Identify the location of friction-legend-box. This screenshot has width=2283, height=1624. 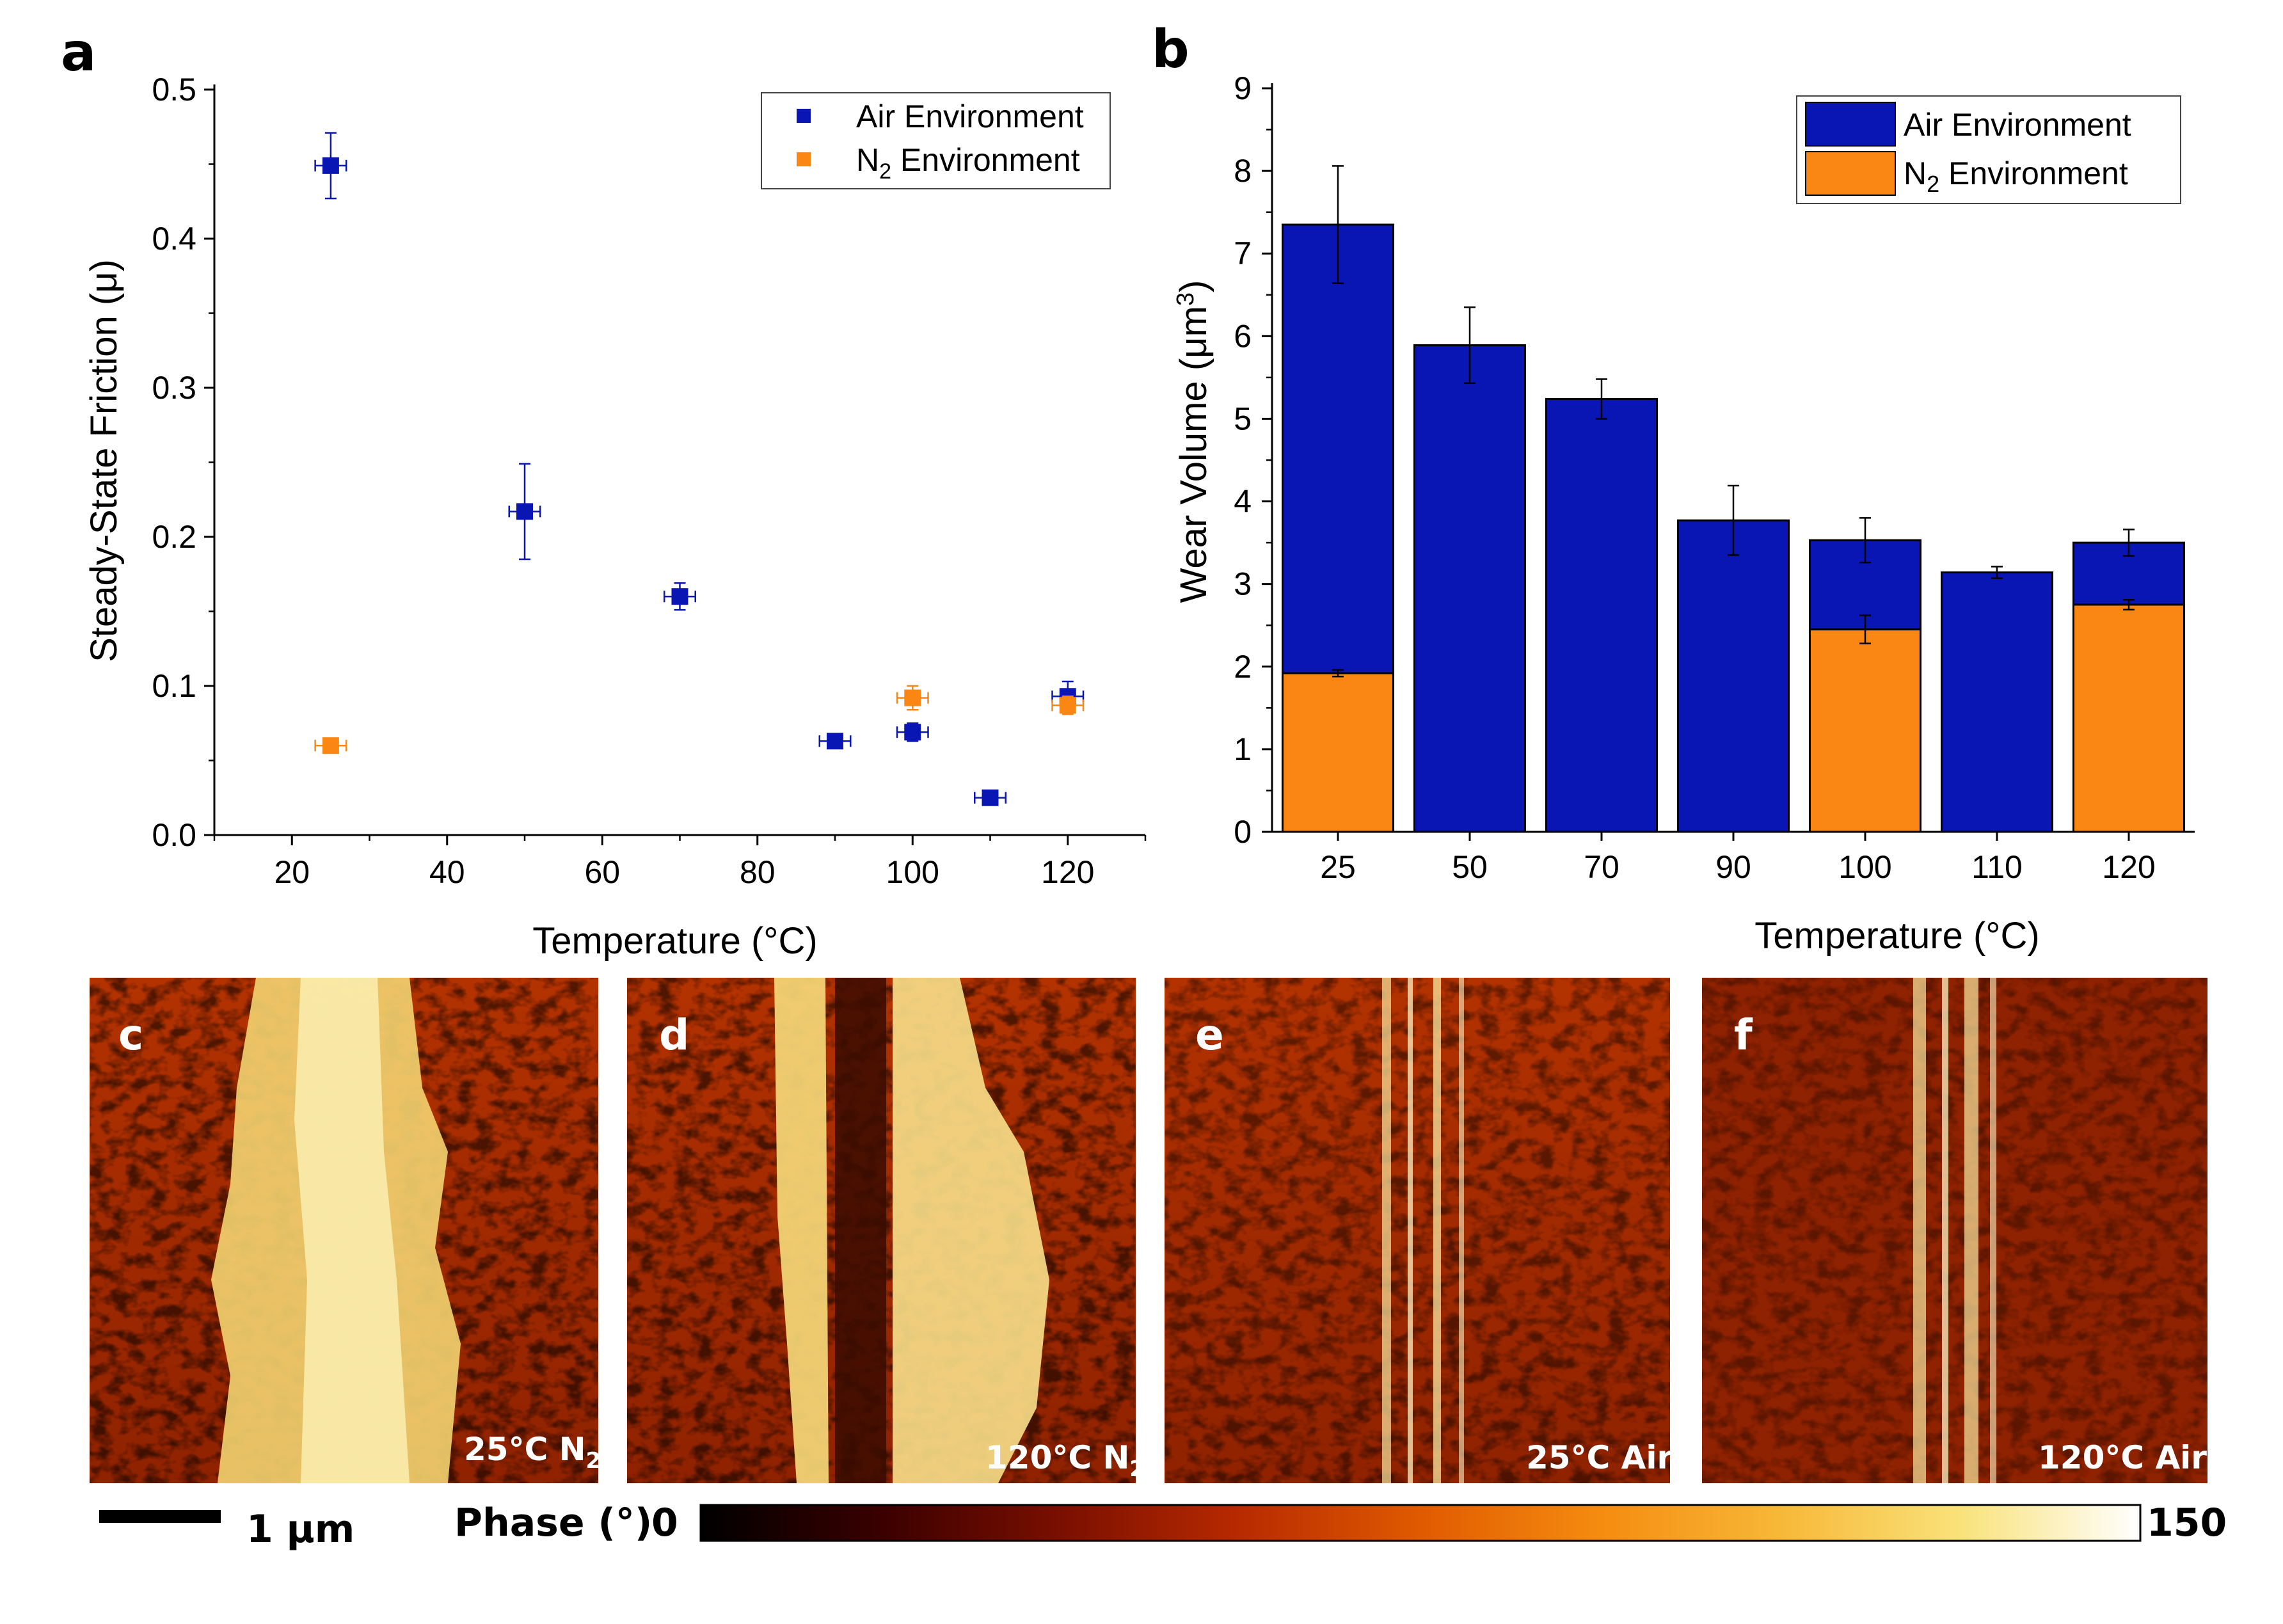
(936, 140).